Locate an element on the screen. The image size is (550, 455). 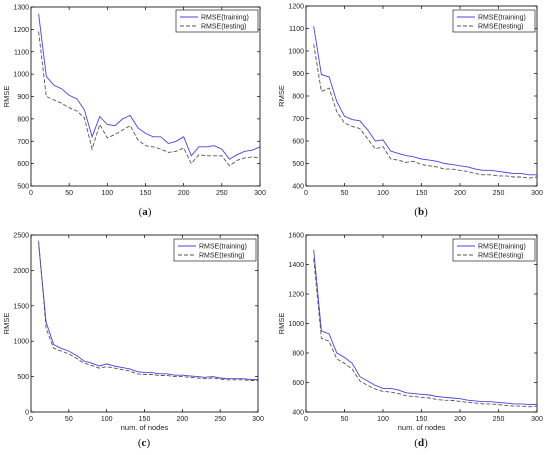
y-tick-label: 900 is located at coordinates (298, 74).